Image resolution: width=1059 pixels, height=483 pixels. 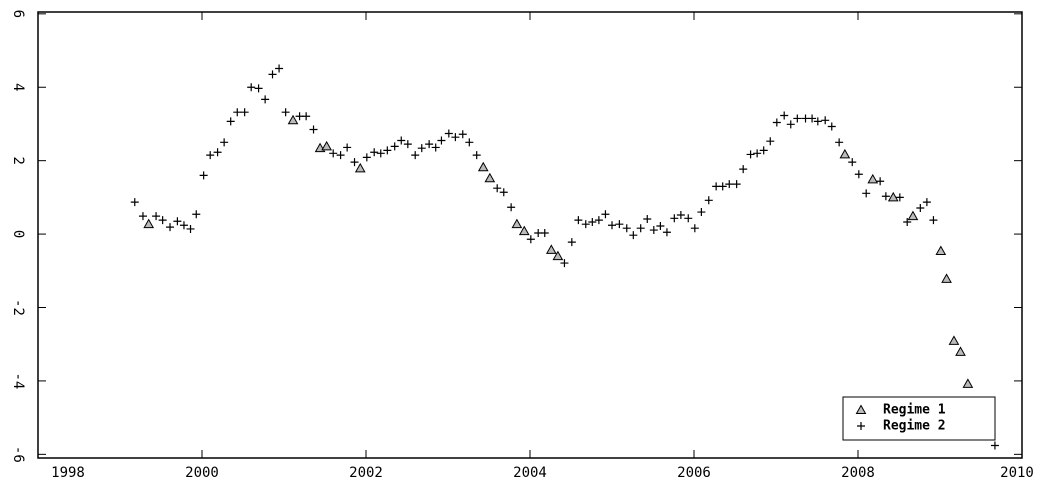 I want to click on legend-box, so click(x=919, y=418).